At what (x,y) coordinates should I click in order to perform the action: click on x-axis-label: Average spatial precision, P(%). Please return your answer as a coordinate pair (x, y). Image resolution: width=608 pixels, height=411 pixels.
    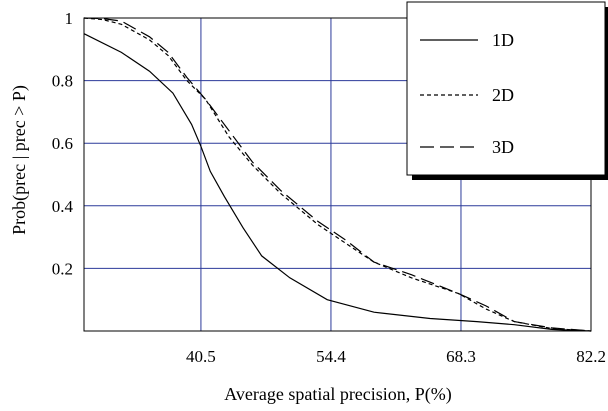
    Looking at the image, I should click on (338, 394).